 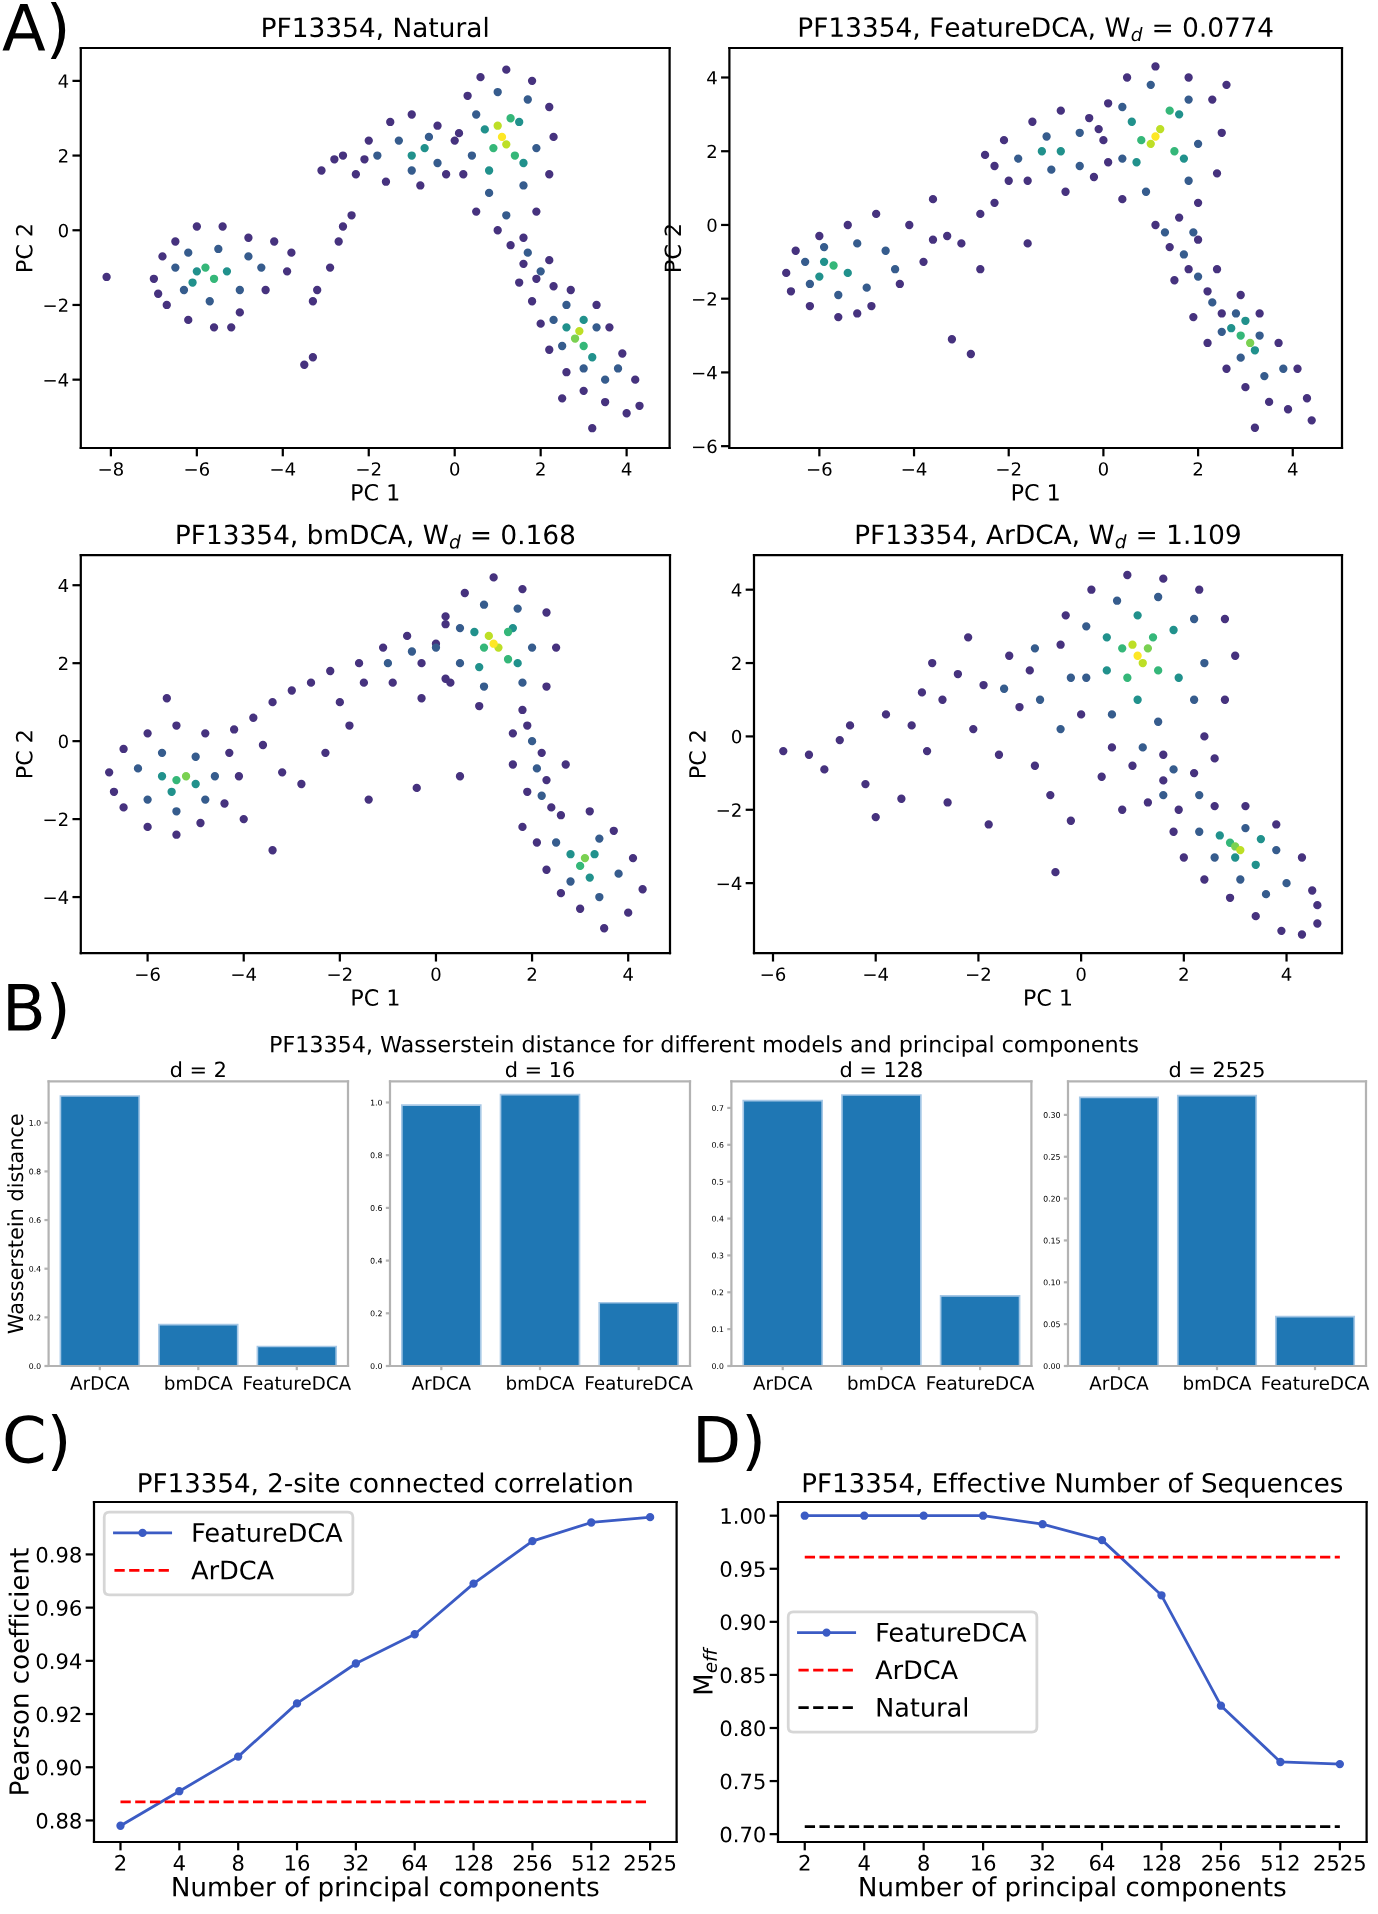 What do you see at coordinates (1073, 1889) in the screenshot?
I see `x-axis-title: Number of principal components` at bounding box center [1073, 1889].